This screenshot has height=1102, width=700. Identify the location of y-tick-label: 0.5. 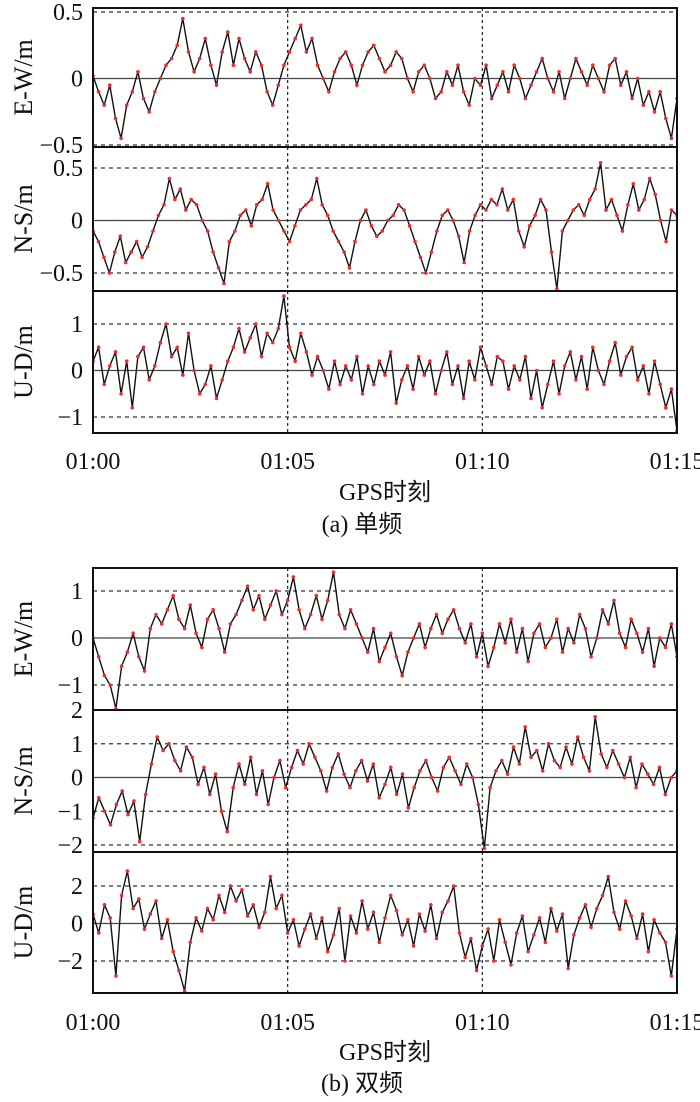
(68, 169).